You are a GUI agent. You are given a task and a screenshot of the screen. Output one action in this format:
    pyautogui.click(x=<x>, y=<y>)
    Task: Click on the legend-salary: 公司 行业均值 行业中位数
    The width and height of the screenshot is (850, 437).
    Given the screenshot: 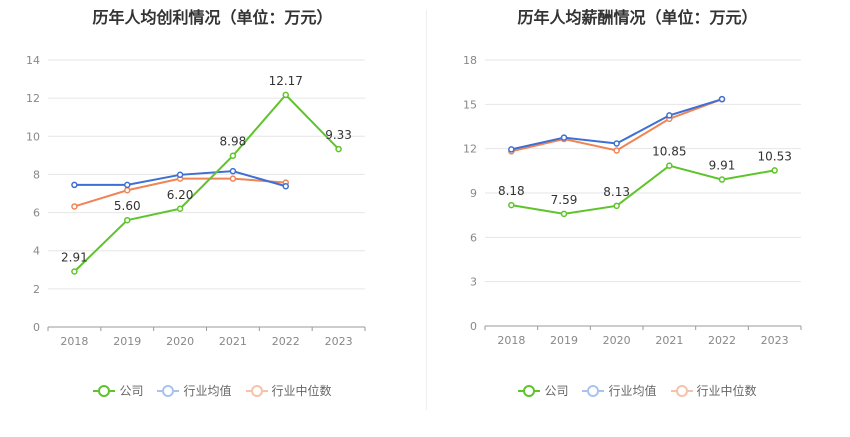 What is the action you would take?
    pyautogui.click(x=637, y=390)
    